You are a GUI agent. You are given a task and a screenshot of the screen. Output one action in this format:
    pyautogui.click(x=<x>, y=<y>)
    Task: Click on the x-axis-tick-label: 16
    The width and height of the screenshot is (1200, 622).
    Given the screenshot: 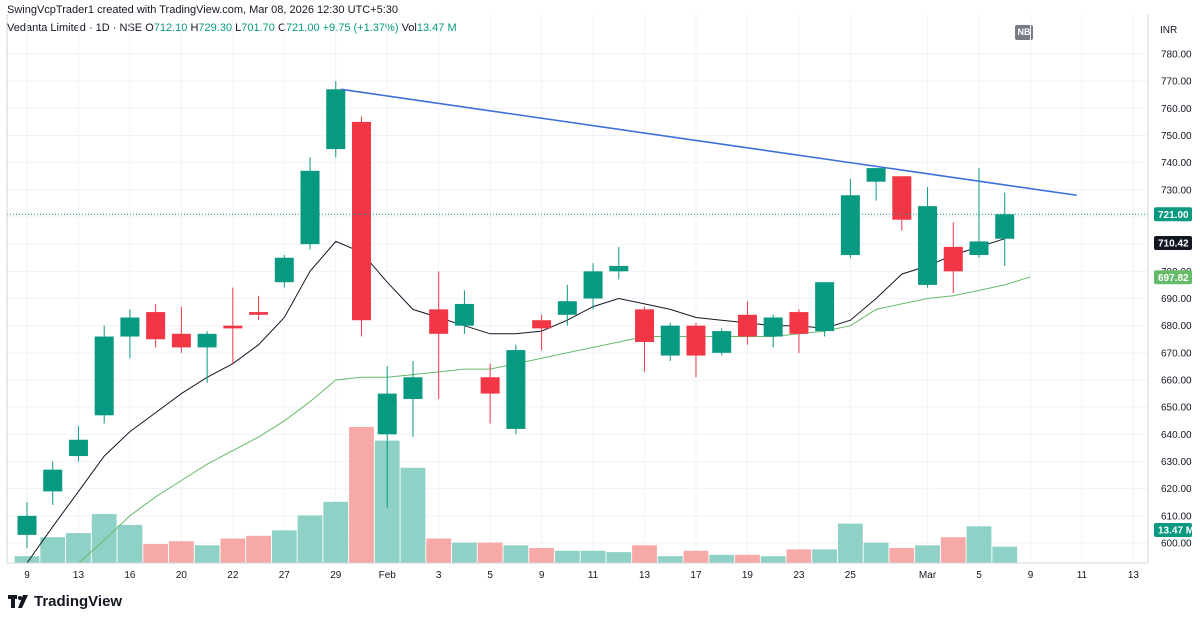 What is the action you would take?
    pyautogui.click(x=130, y=575)
    